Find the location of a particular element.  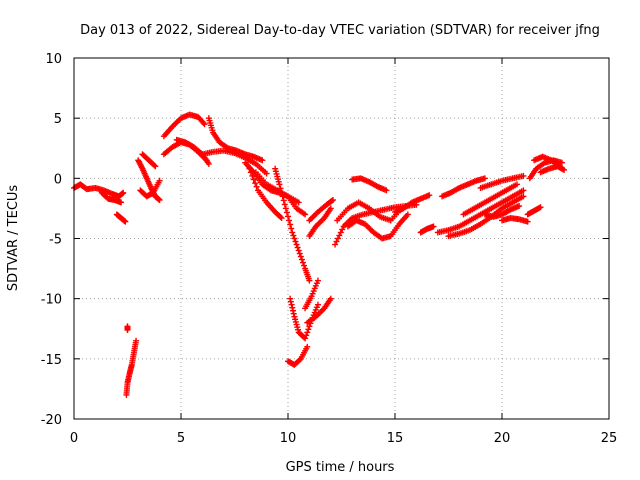

y-tick-label: 5 is located at coordinates (58, 119).